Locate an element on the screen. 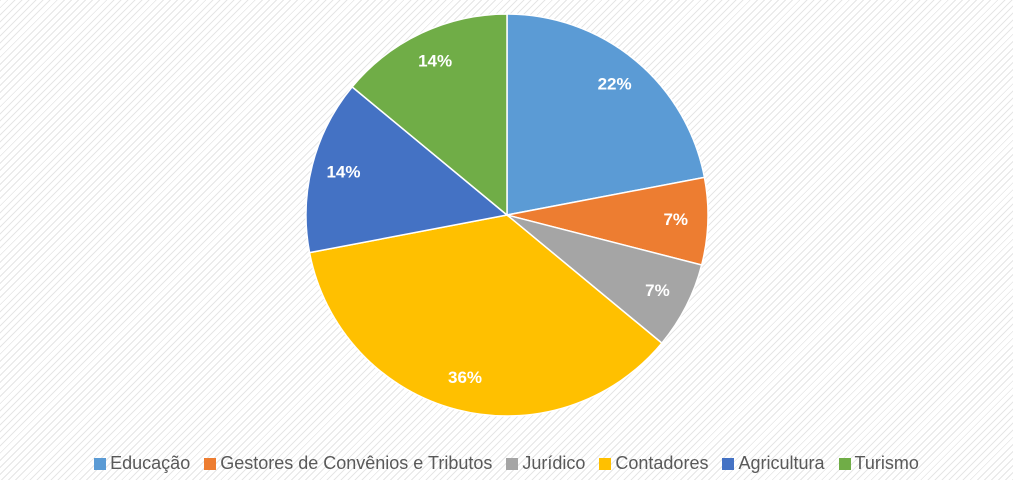 The height and width of the screenshot is (480, 1013). legend-item: Gestores de Convênios e Tributos is located at coordinates (348, 463).